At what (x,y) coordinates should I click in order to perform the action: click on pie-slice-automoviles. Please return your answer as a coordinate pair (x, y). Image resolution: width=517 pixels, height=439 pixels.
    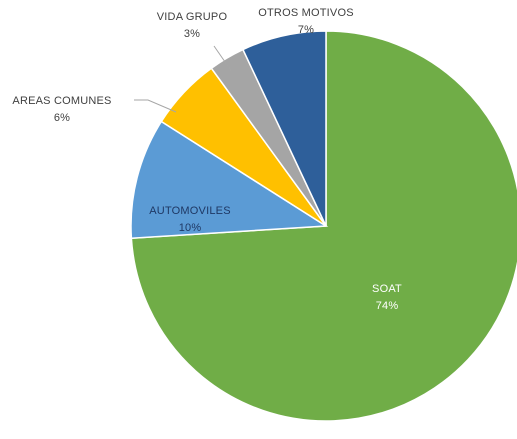
    Looking at the image, I should click on (229, 180).